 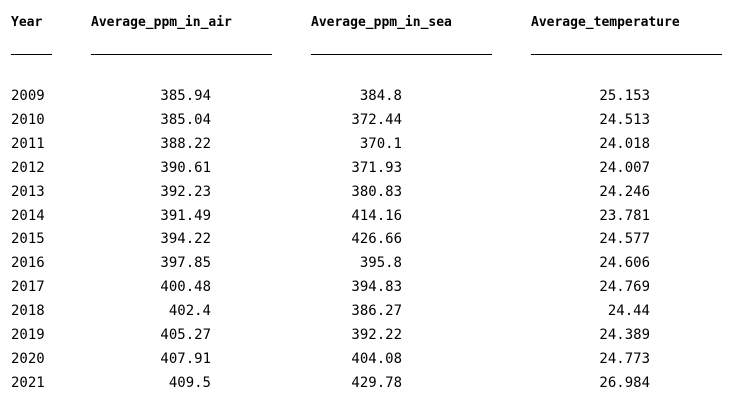 I want to click on cell-year: 2018, so click(x=28, y=311).